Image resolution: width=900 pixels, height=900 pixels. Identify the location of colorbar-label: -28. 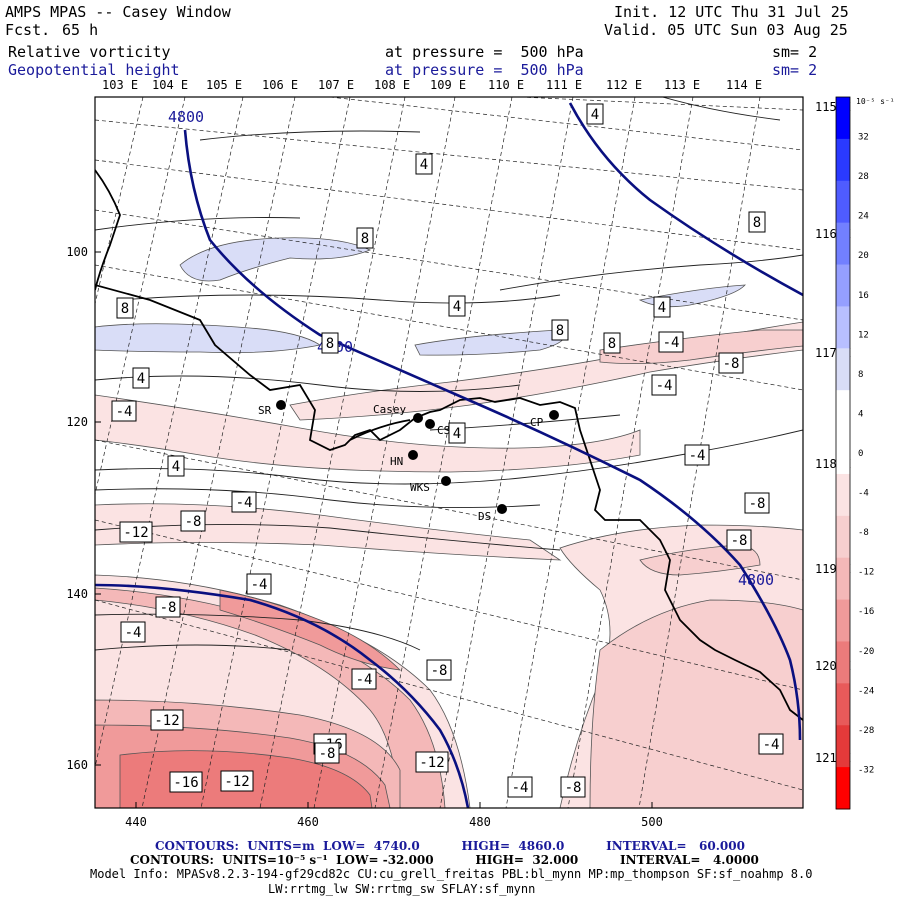
(866, 731).